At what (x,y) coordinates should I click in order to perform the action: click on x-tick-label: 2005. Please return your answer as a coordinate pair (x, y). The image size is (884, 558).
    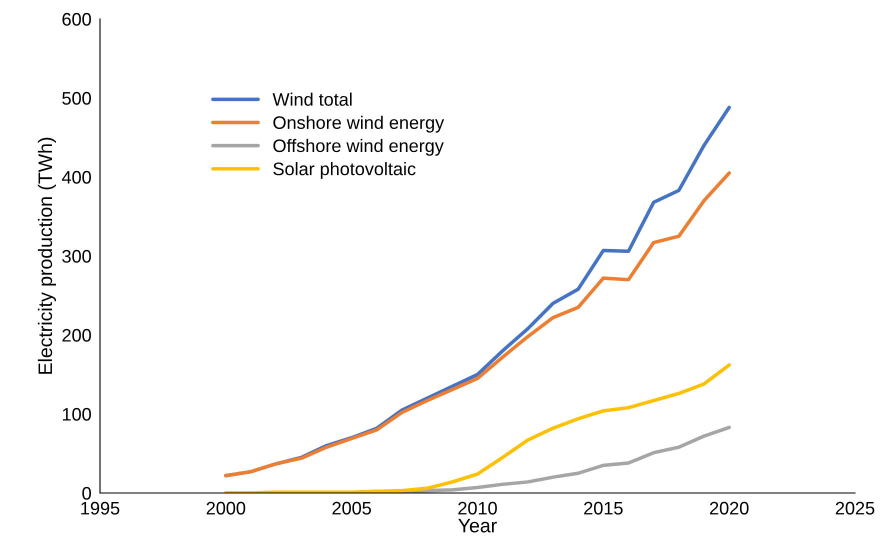
    Looking at the image, I should click on (351, 508).